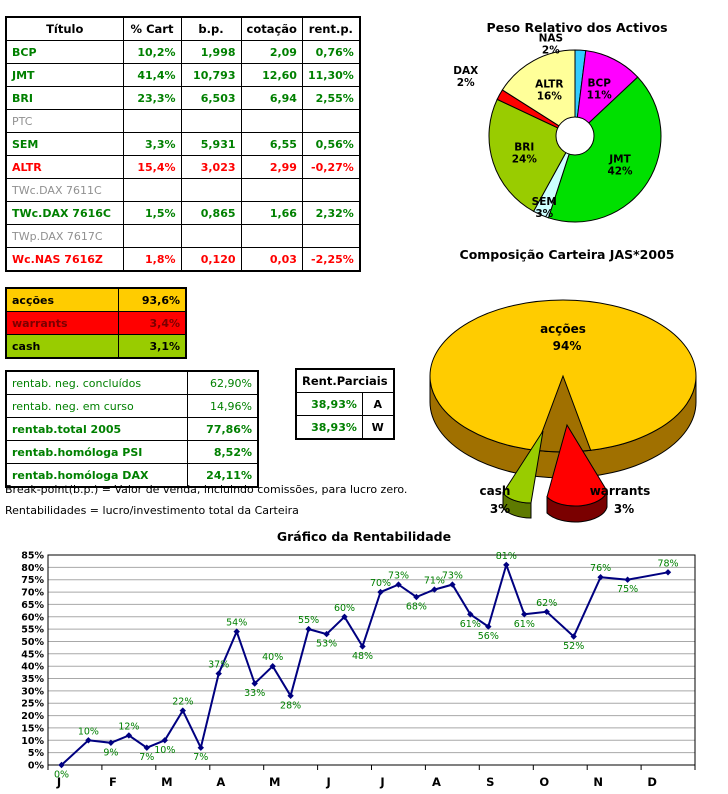 The height and width of the screenshot is (794, 728). I want to click on ticker-cell: TWp.DAX 7617C, so click(64, 236).